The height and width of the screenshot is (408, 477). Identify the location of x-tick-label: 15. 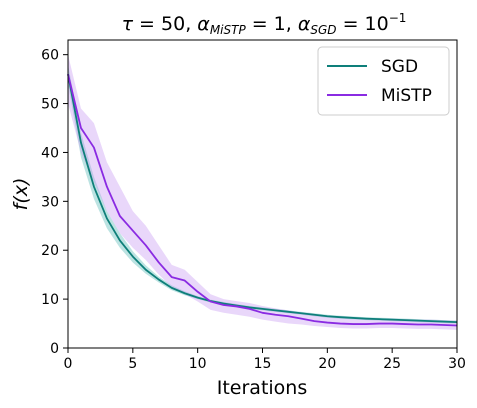
(263, 364).